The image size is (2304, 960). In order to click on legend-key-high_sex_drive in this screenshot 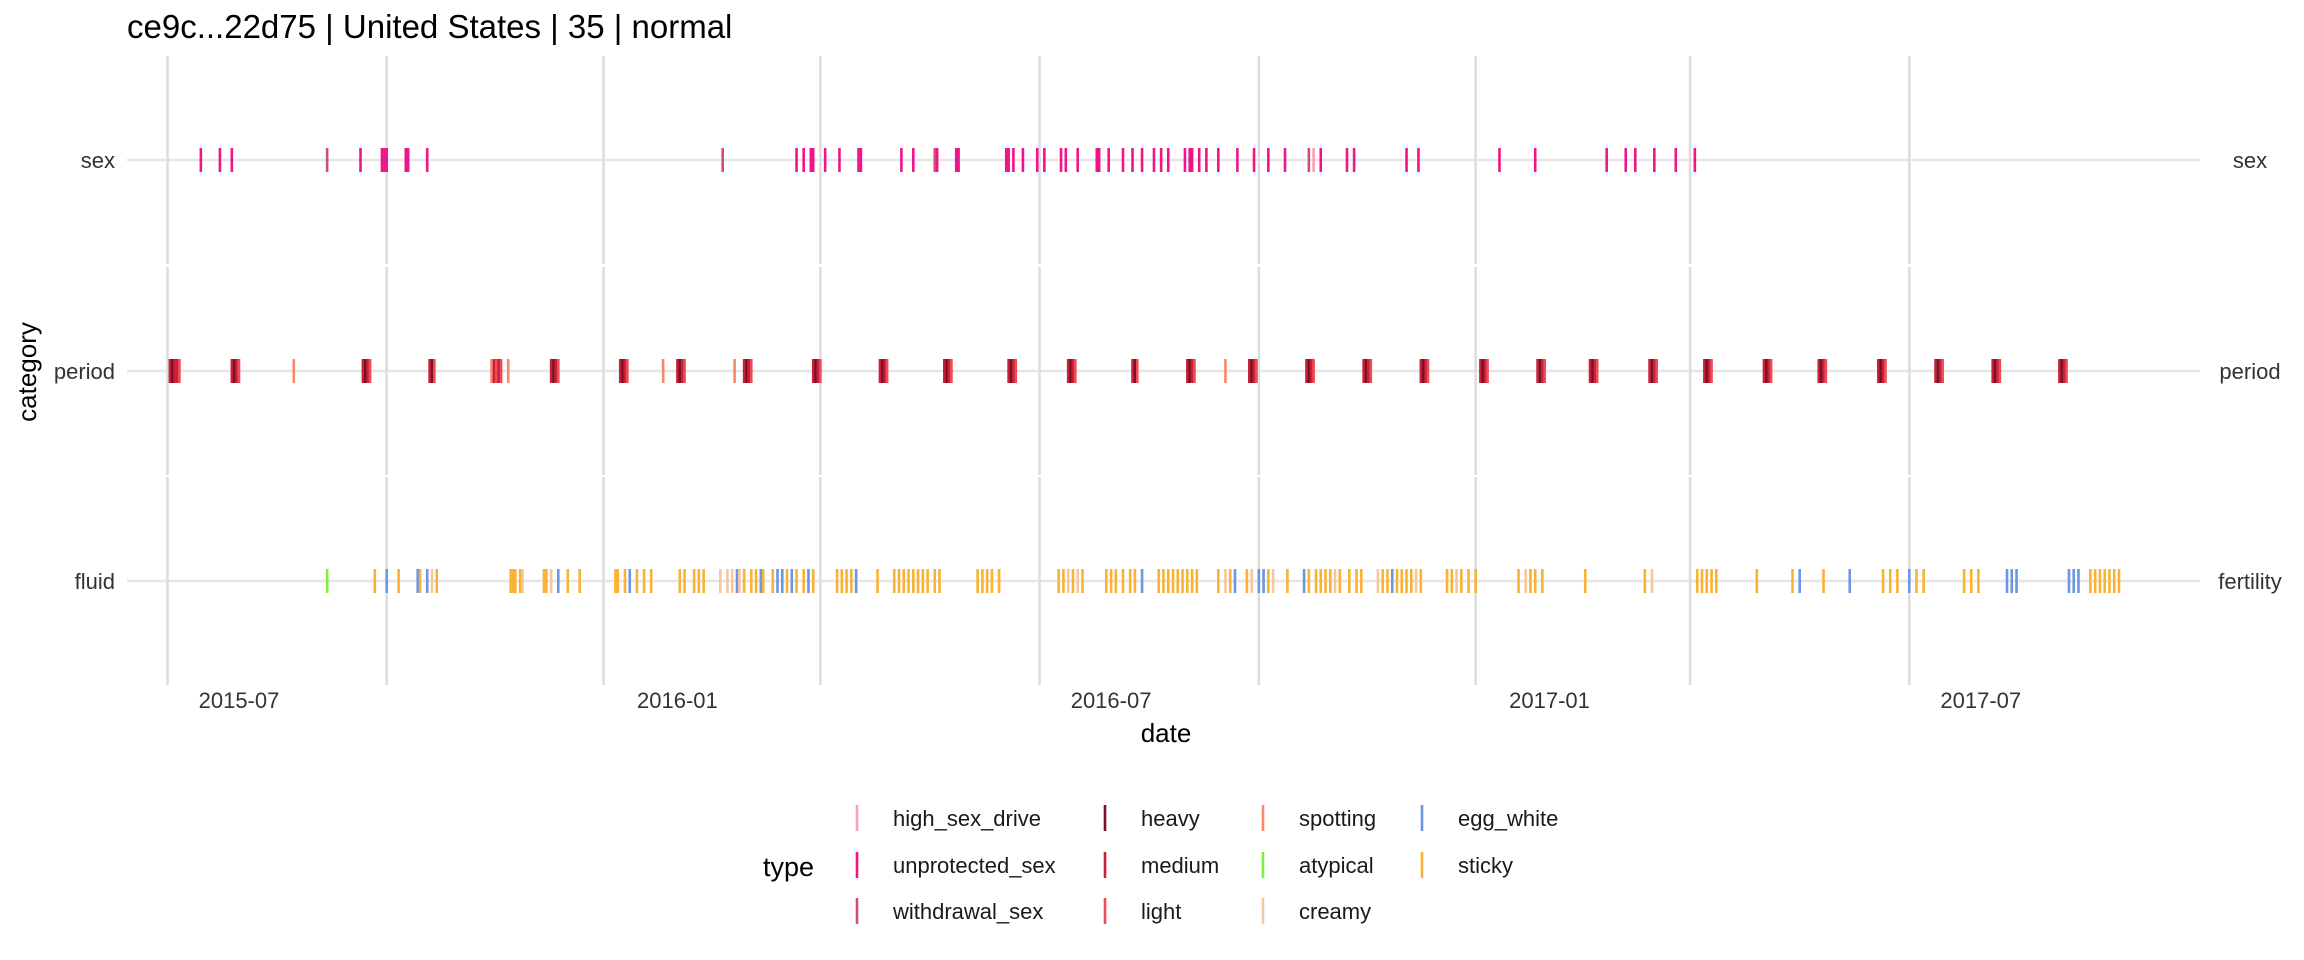, I will do `click(857, 818)`.